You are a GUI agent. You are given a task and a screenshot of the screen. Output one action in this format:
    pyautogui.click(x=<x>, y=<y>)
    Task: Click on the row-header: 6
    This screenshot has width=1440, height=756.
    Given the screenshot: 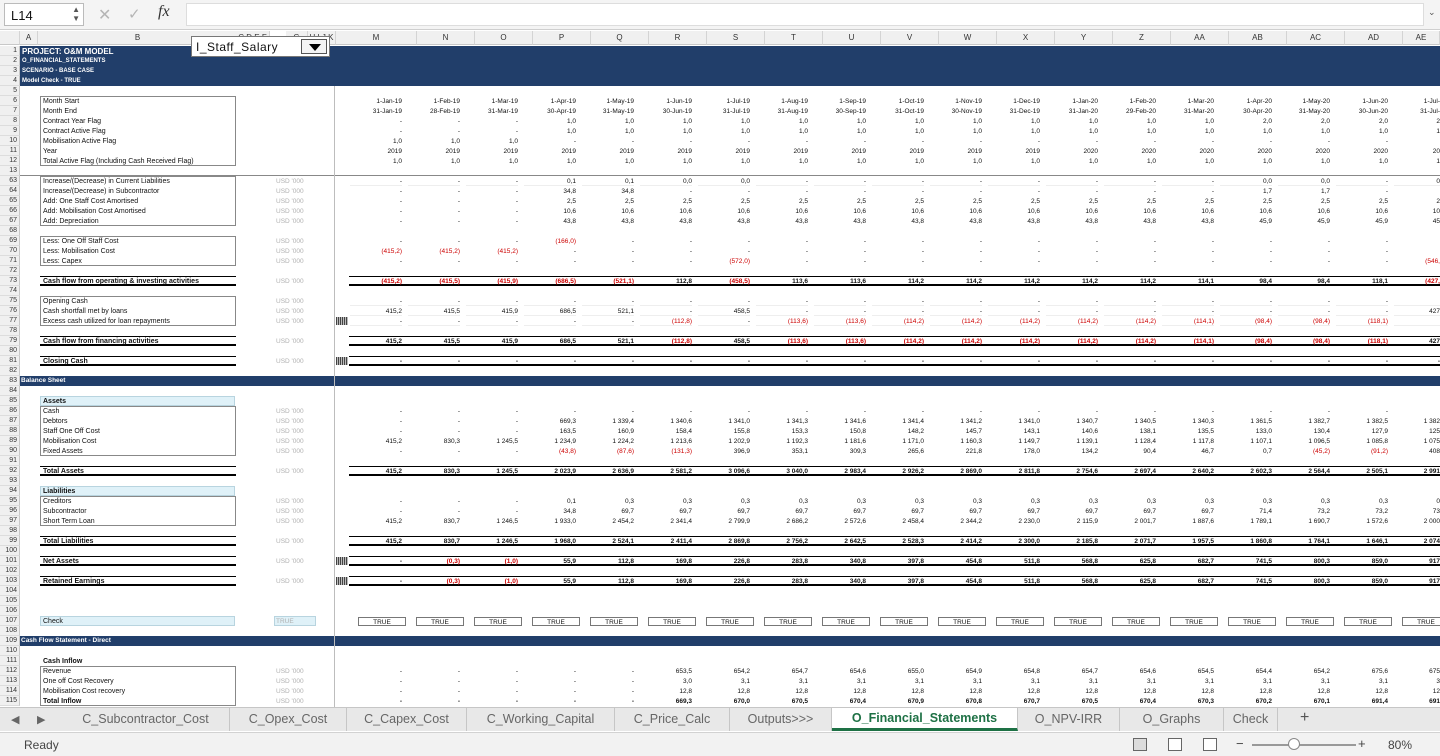 What is the action you would take?
    pyautogui.click(x=10, y=101)
    